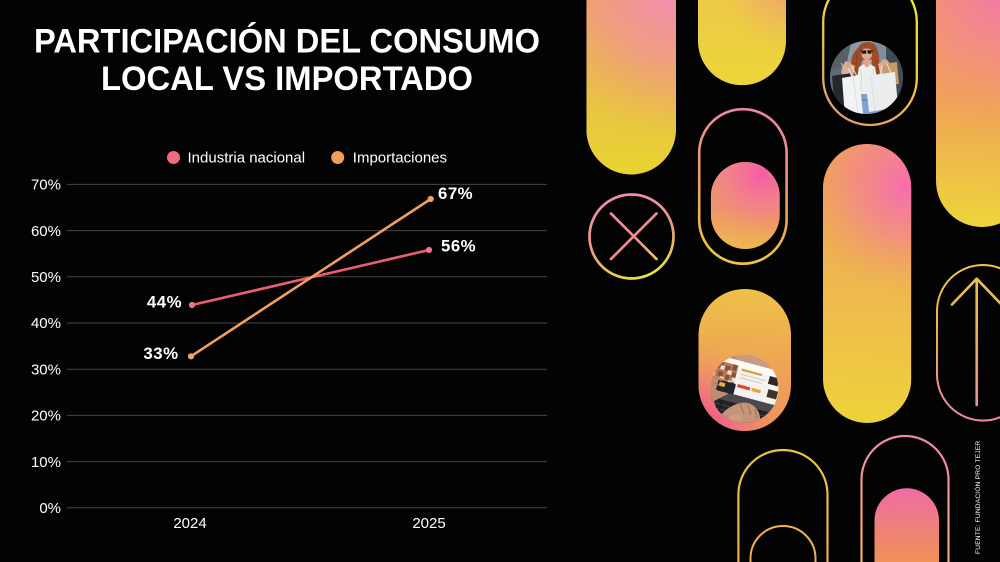 Image resolution: width=1000 pixels, height=562 pixels. Describe the element at coordinates (46, 185) in the screenshot. I see `svg-text: 70%` at that location.